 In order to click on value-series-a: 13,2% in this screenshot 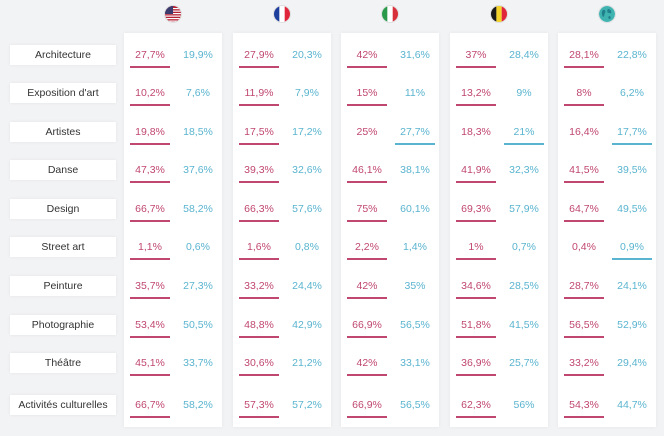, I will do `click(476, 93)`.